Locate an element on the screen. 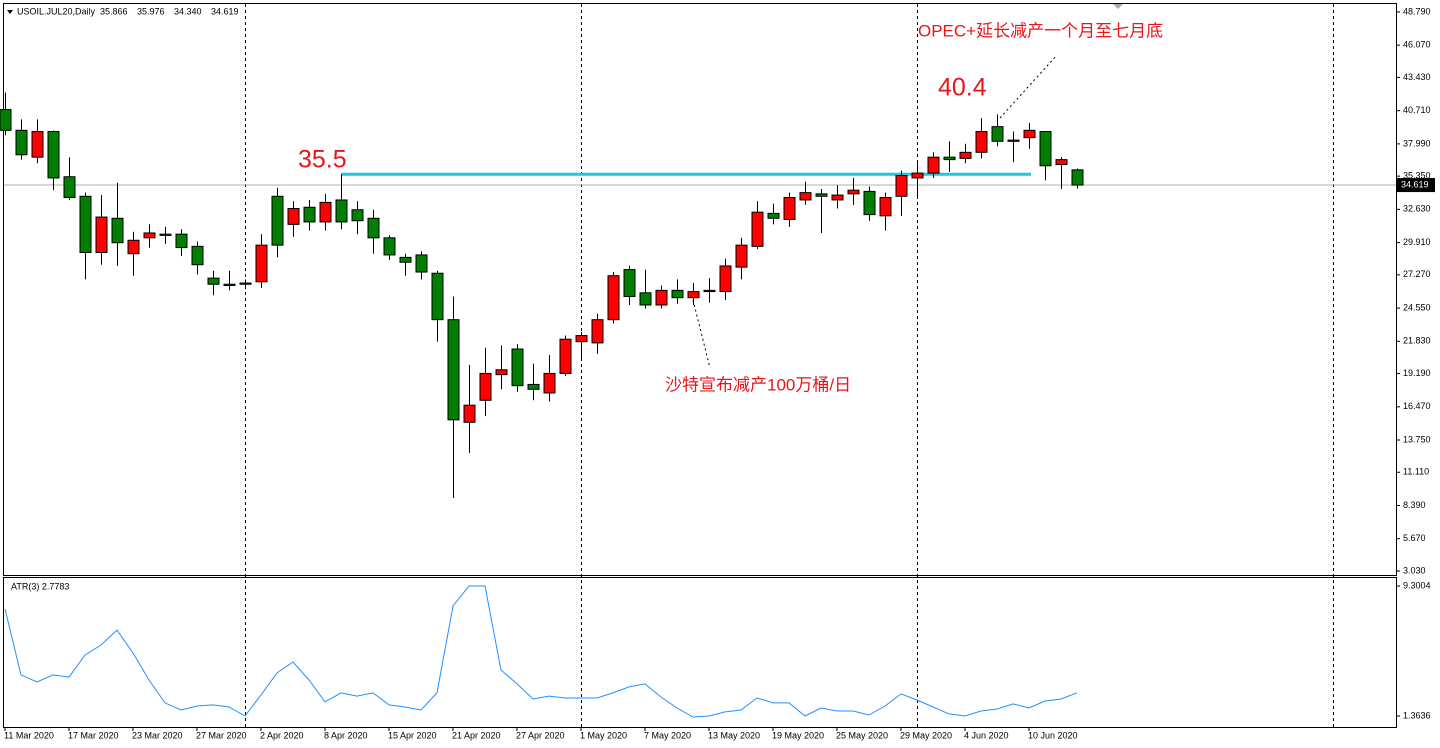  x-tick-label: 17 Mar 2020 is located at coordinates (93, 735).